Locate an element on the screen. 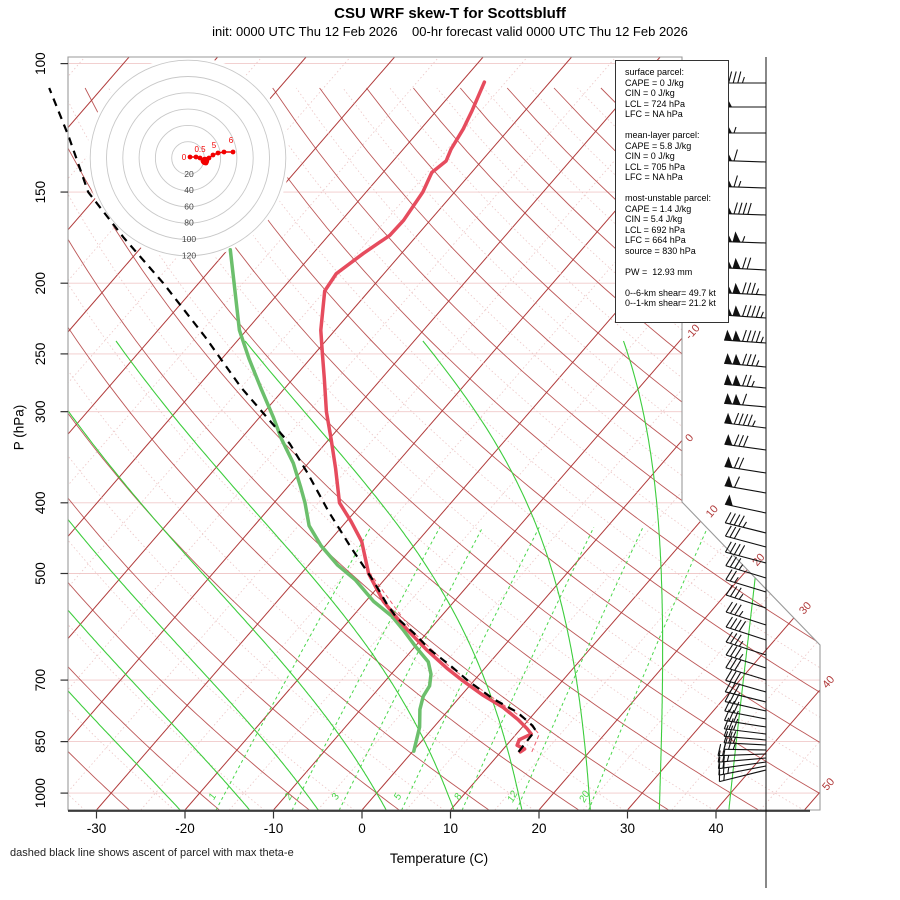 Image resolution: width=900 pixels, height=900 pixels. temperature-tick-label: 0 is located at coordinates (362, 828).